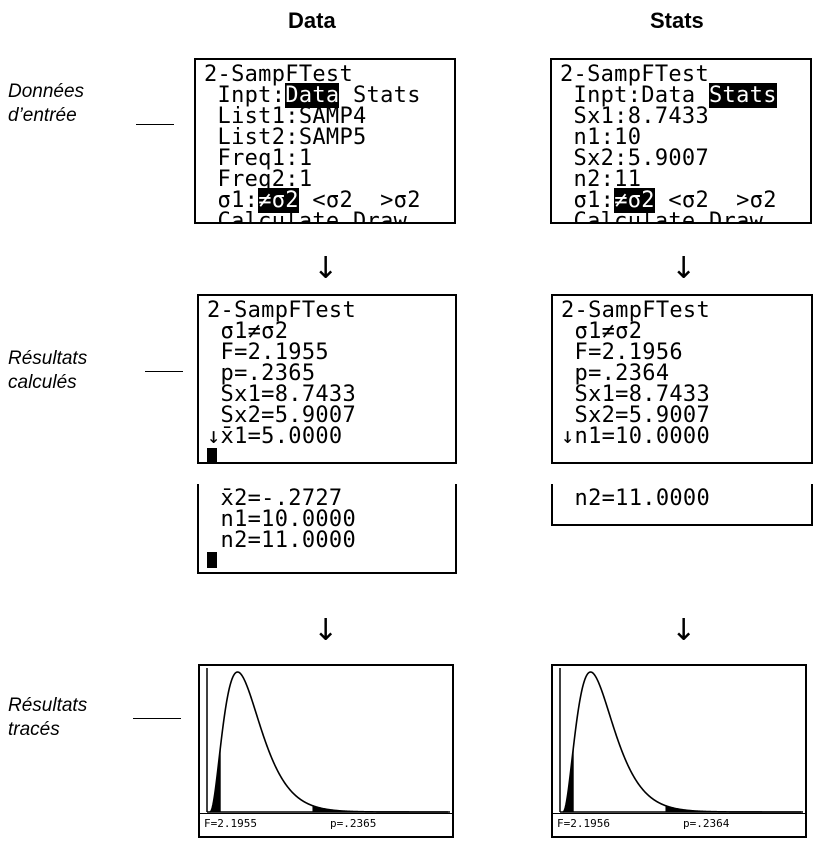 The image size is (817, 843). What do you see at coordinates (622, 352) in the screenshot?
I see `result-line: F=2.1956` at bounding box center [622, 352].